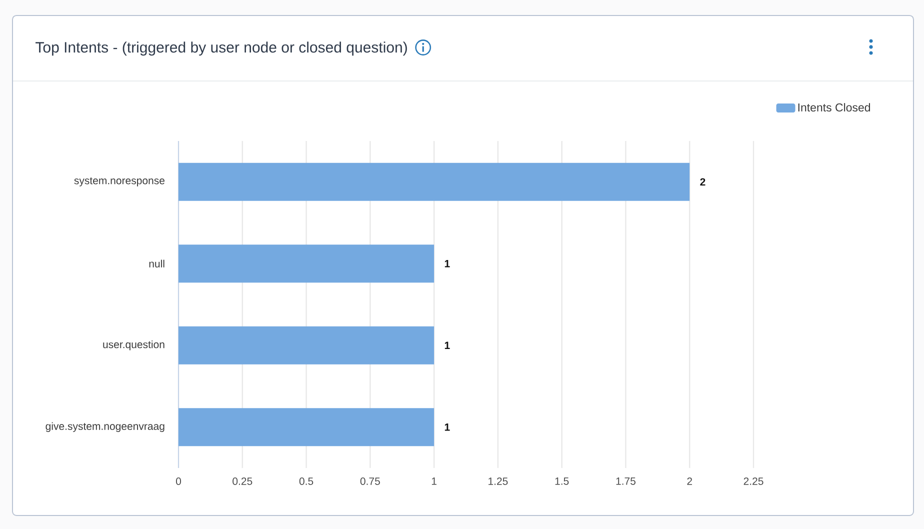 This screenshot has height=529, width=924. I want to click on x-tick-label: 1, so click(434, 481).